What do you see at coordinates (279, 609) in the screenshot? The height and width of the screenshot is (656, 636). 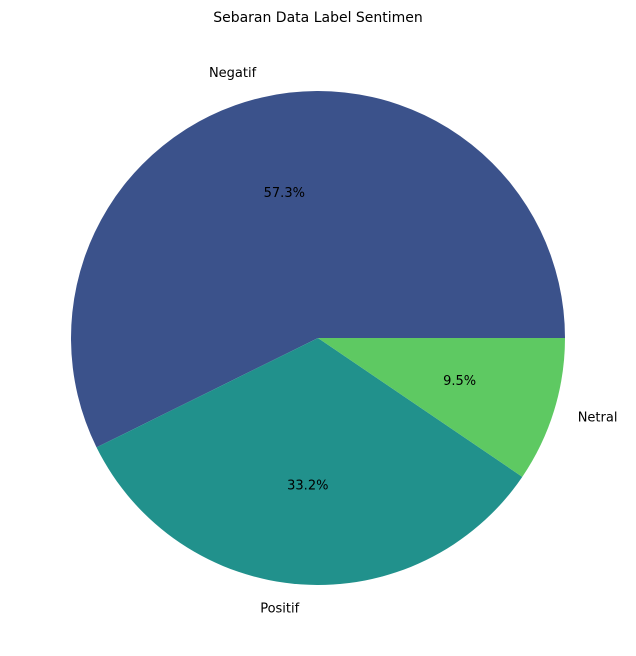 I see `slice-label-positif: Positif` at bounding box center [279, 609].